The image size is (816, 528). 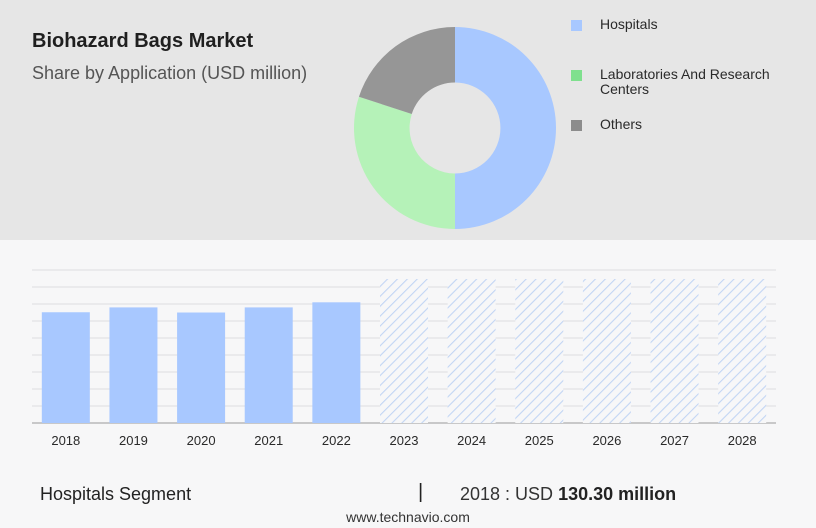 I want to click on x-tick-label-2026: 2026, so click(x=606, y=440).